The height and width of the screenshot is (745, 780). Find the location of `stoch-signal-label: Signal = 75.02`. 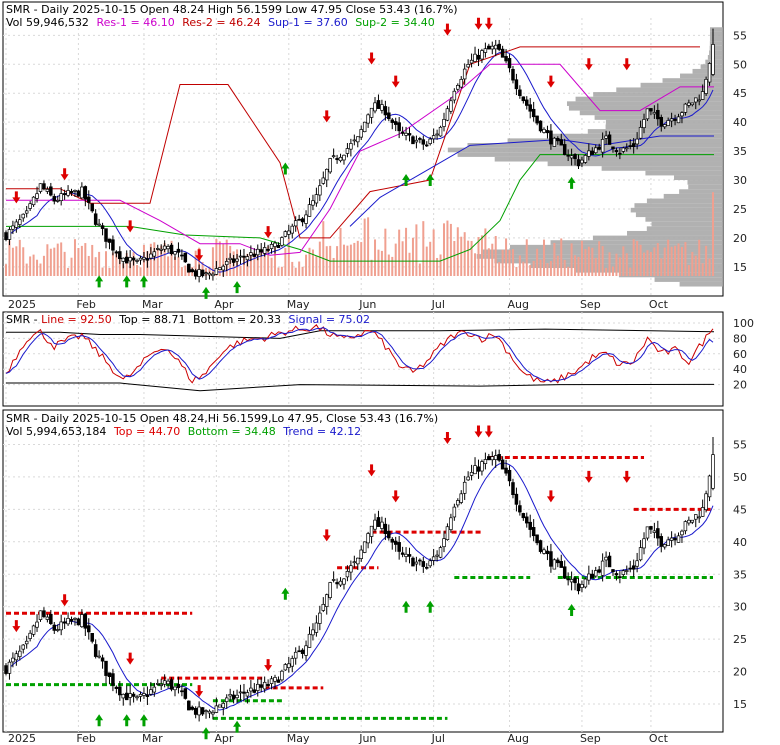

stoch-signal-label: Signal = 75.02 is located at coordinates (330, 319).